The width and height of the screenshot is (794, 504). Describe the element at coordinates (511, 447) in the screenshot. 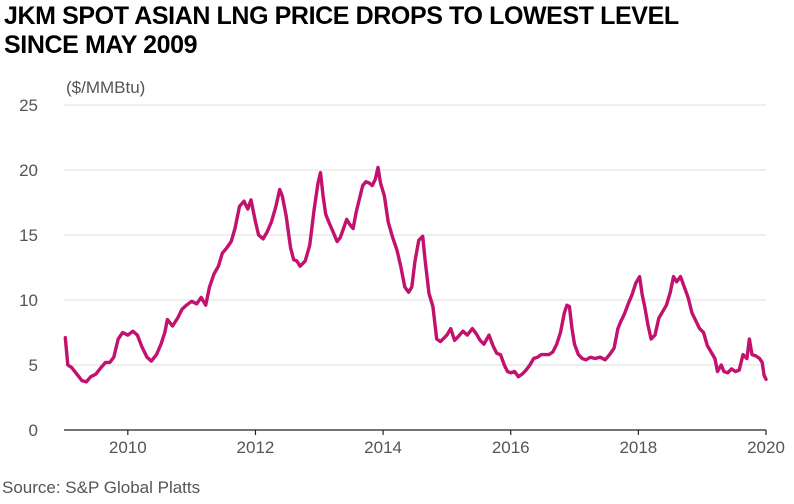

I see `x-tick-label-2016: 2016` at that location.